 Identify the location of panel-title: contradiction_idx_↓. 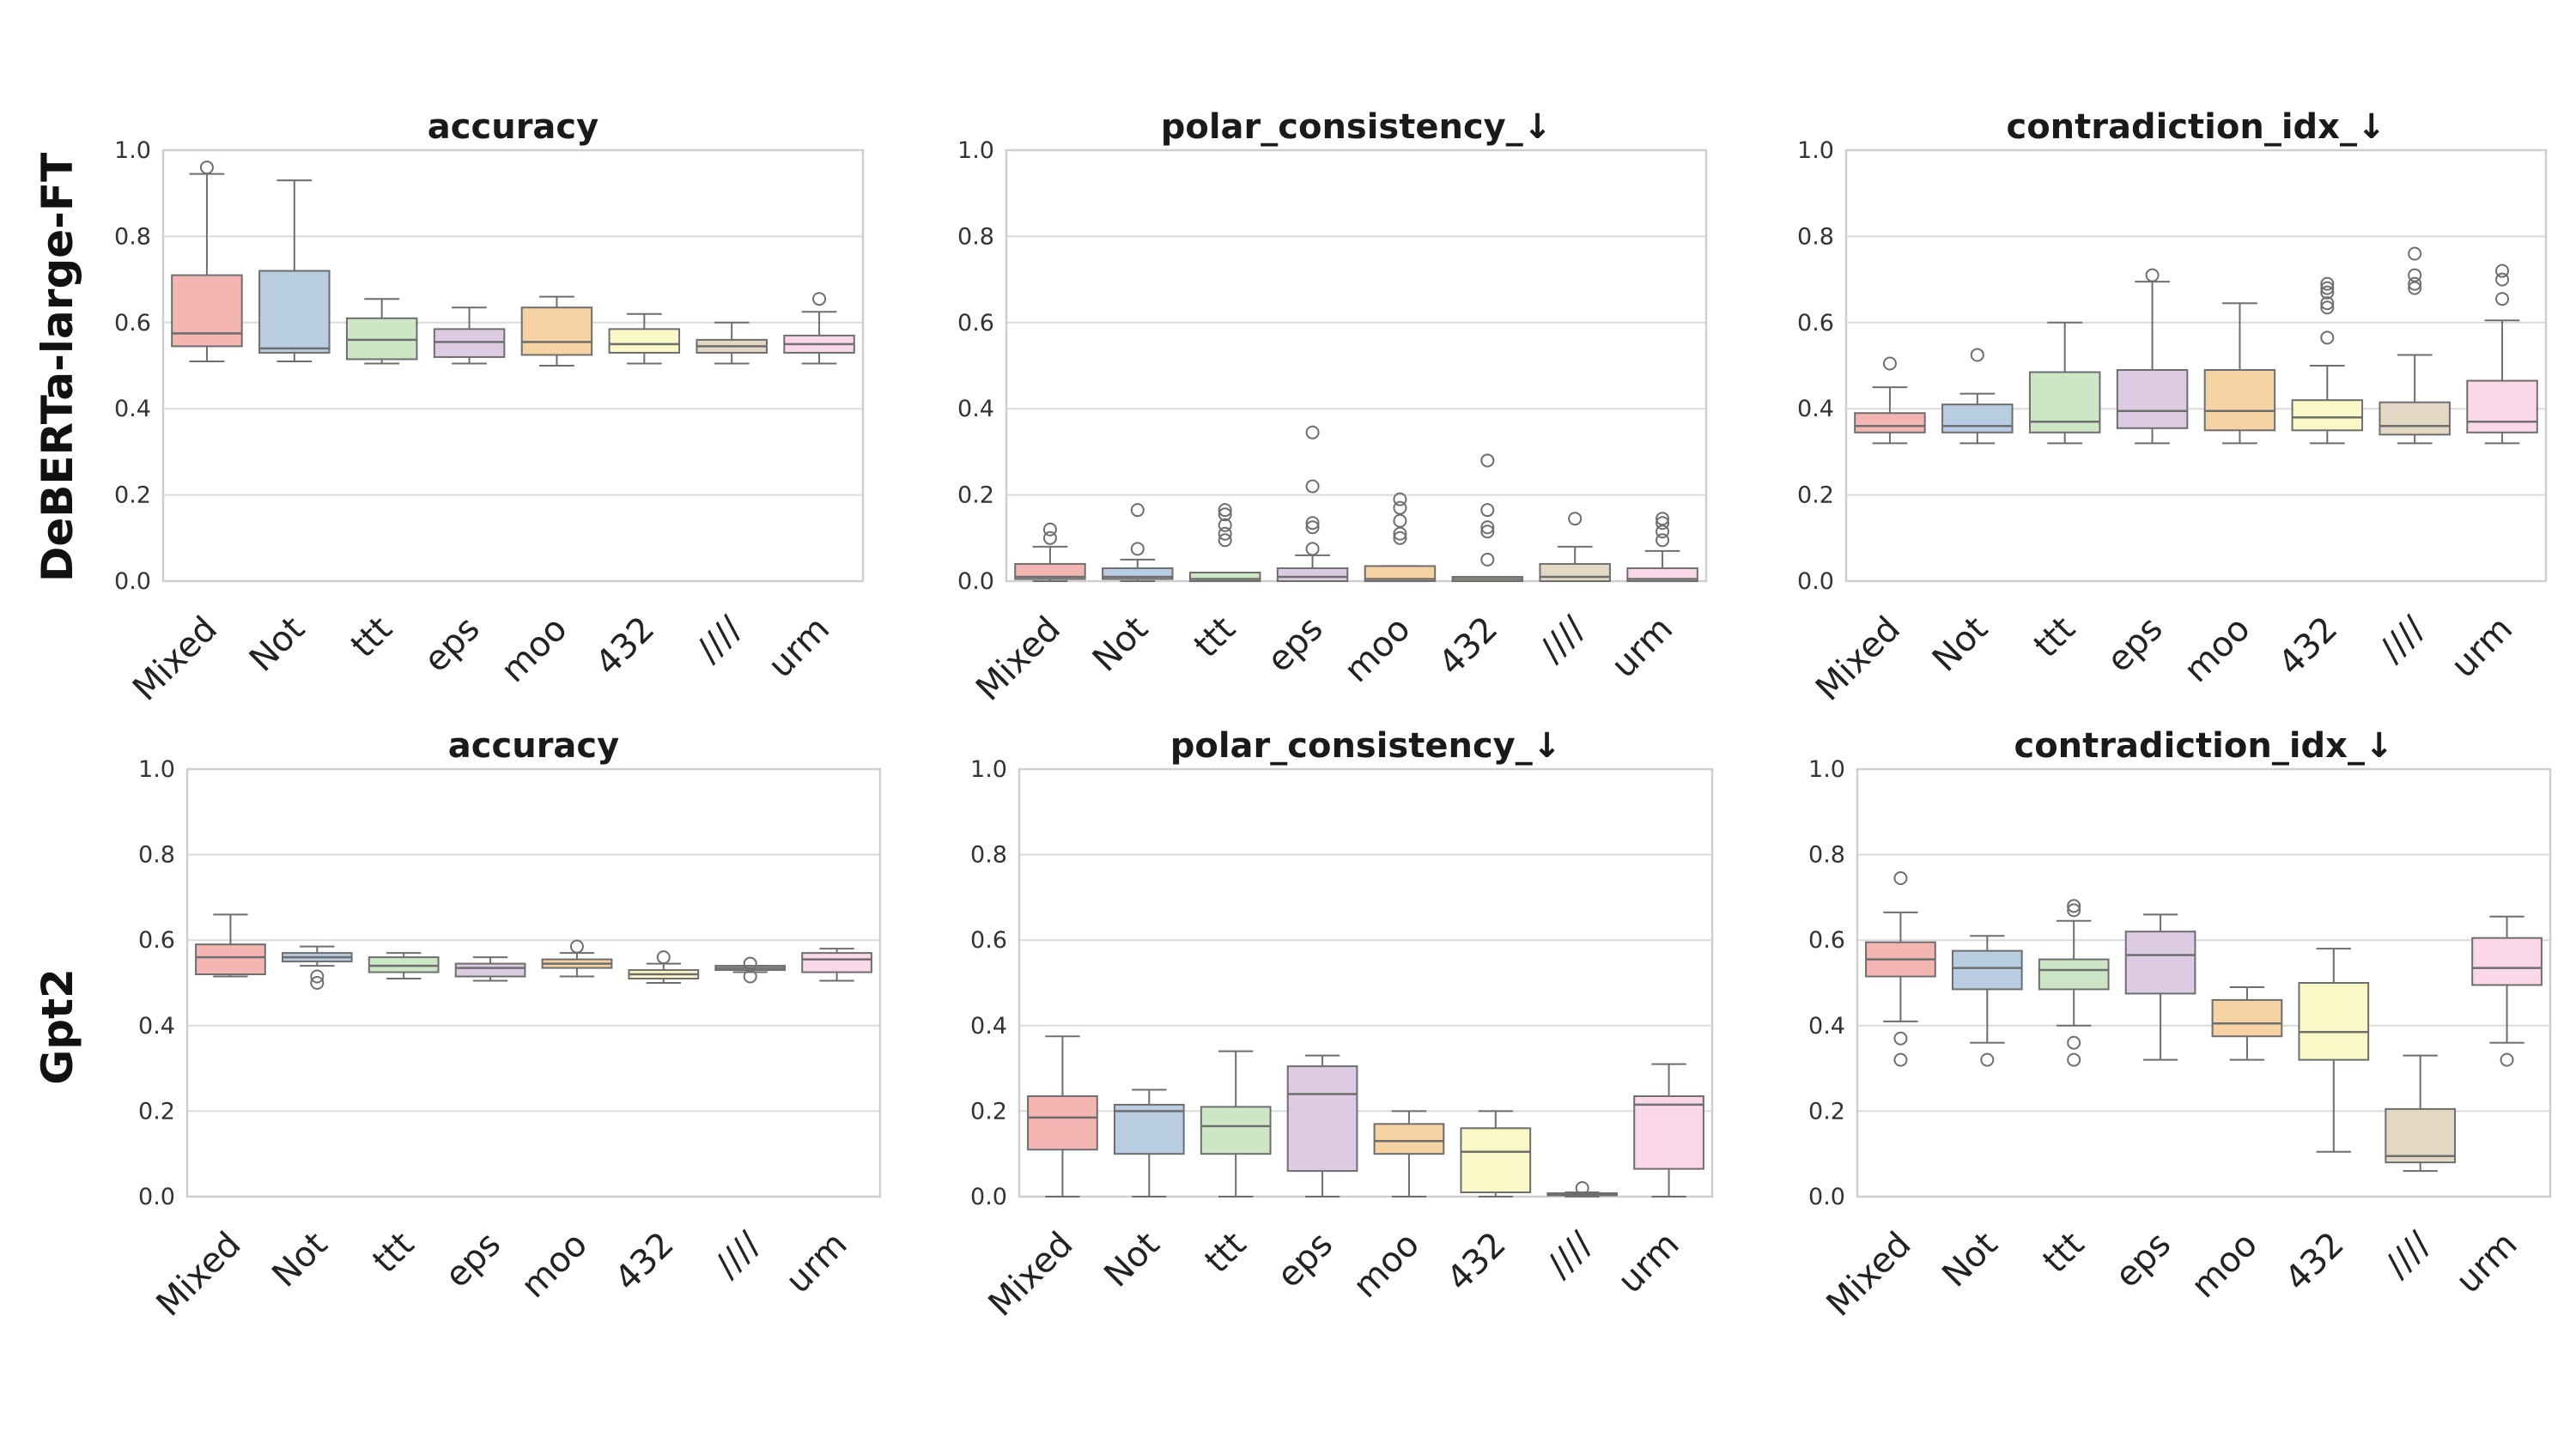
(2195, 127).